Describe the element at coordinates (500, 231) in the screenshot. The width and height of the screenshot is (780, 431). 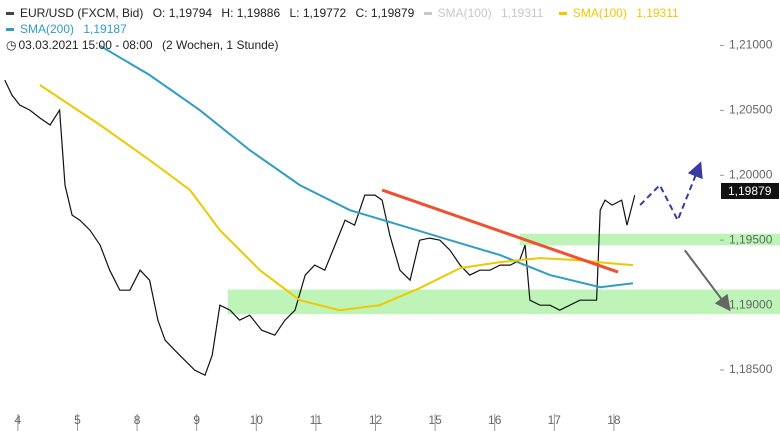
I see `trendline` at that location.